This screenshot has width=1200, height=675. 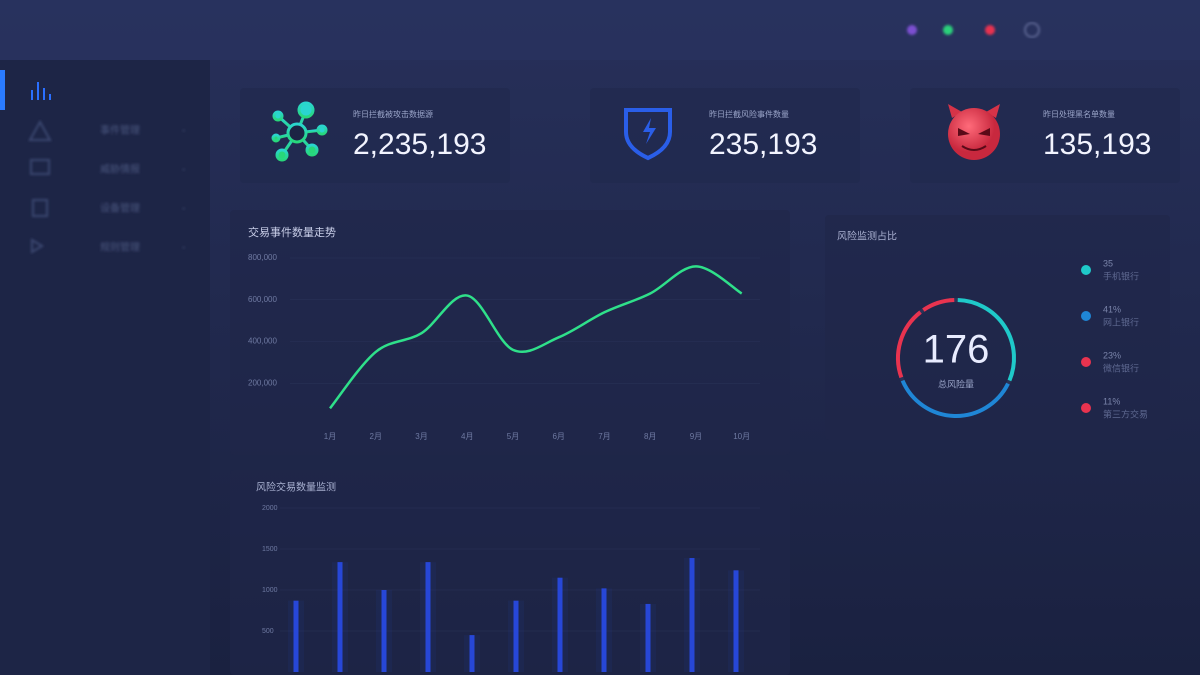 I want to click on menu-item: 事件管理, so click(x=120, y=130).